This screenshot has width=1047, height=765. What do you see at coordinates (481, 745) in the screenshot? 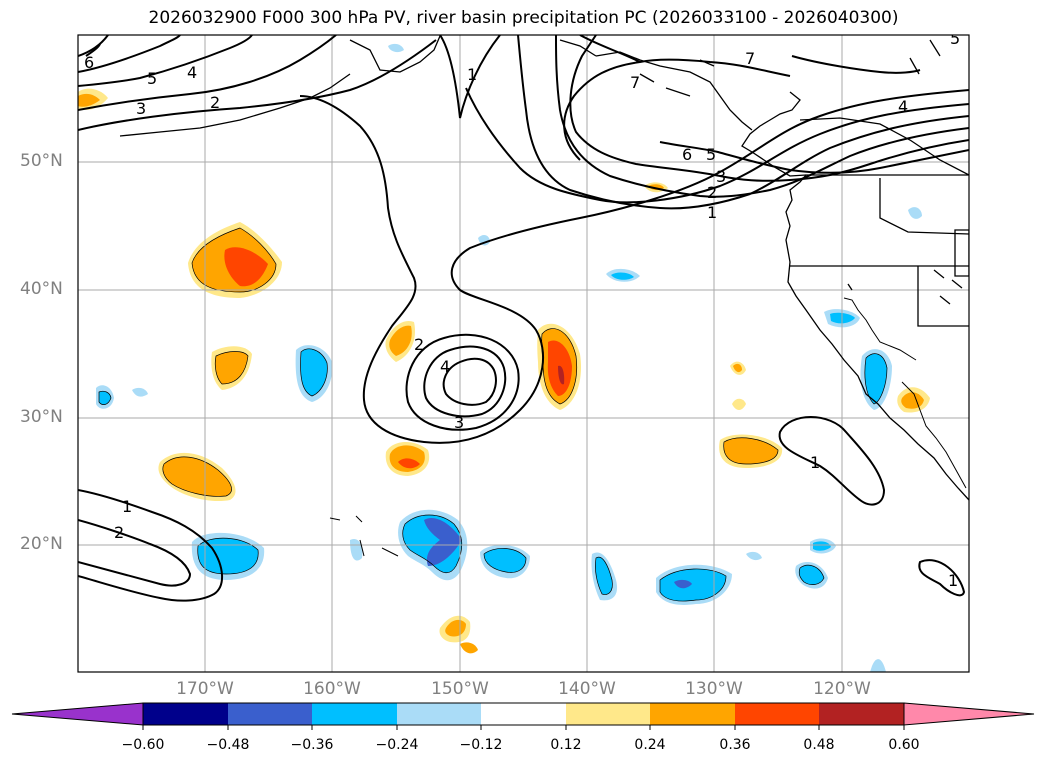
I see `colorbar-tick-label: −0.12` at bounding box center [481, 745].